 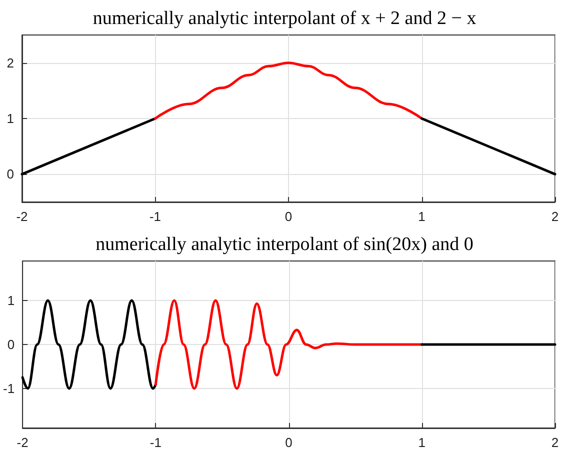 I want to click on y-tick-label: -1, so click(x=8, y=388).